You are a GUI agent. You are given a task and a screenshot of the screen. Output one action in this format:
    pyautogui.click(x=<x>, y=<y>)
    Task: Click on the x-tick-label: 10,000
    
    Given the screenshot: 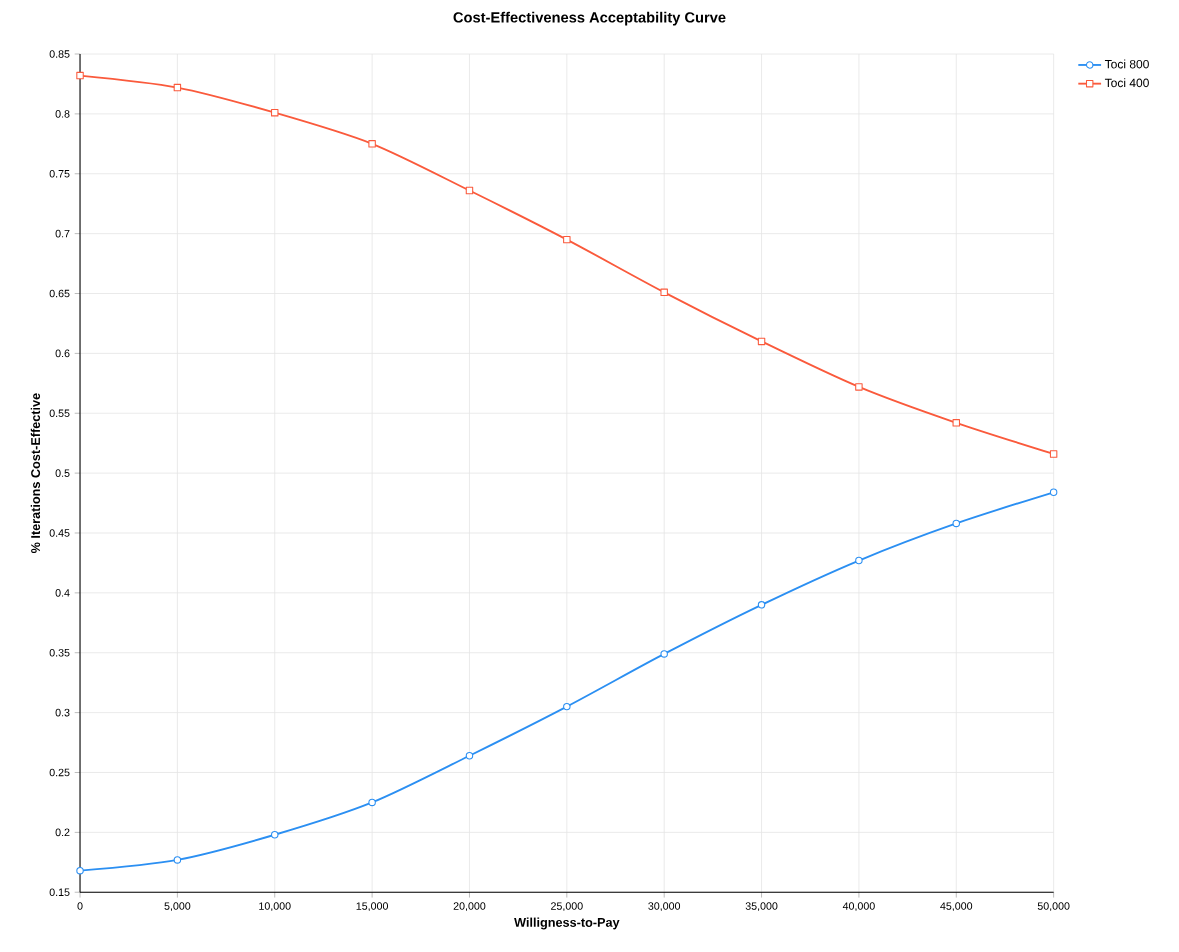 What is the action you would take?
    pyautogui.click(x=275, y=906)
    